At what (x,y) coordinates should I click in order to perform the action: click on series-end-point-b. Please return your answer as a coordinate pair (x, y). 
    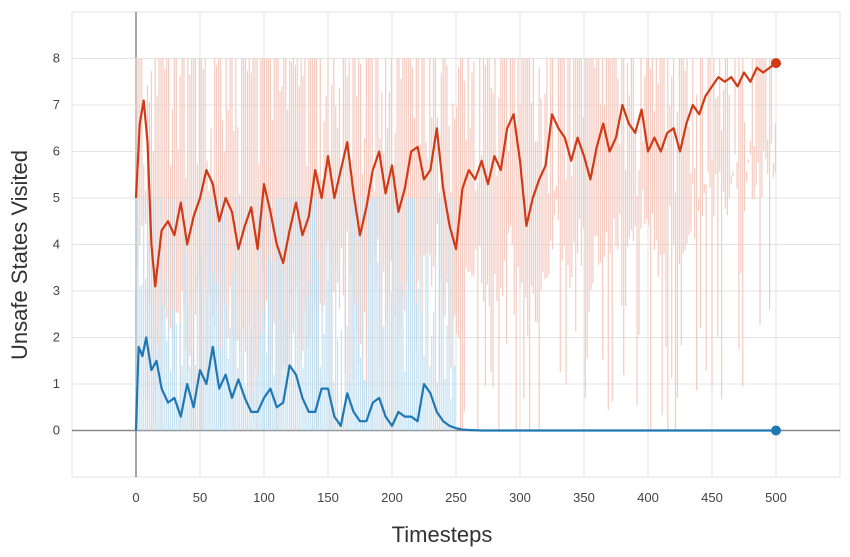
    Looking at the image, I should click on (776, 430).